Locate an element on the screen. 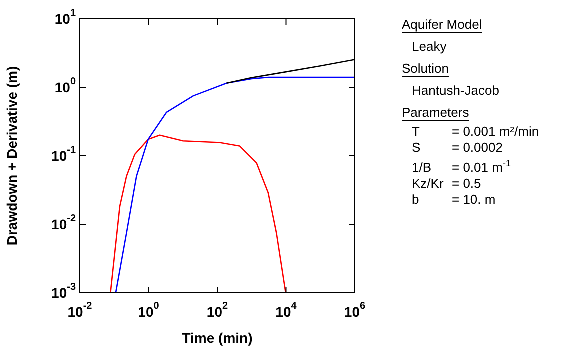  text: Parameters is located at coordinates (436, 113).